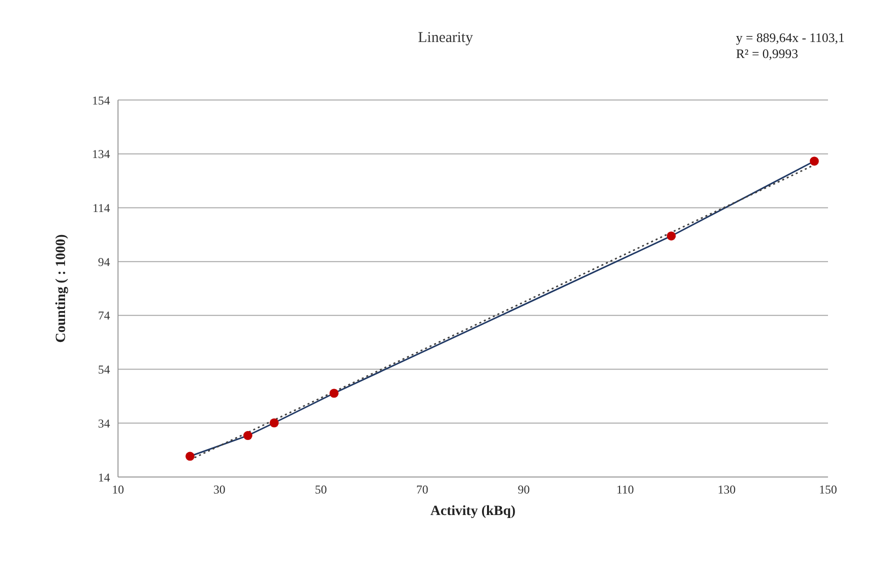  What do you see at coordinates (104, 315) in the screenshot?
I see `y-tick-label: 74` at bounding box center [104, 315].